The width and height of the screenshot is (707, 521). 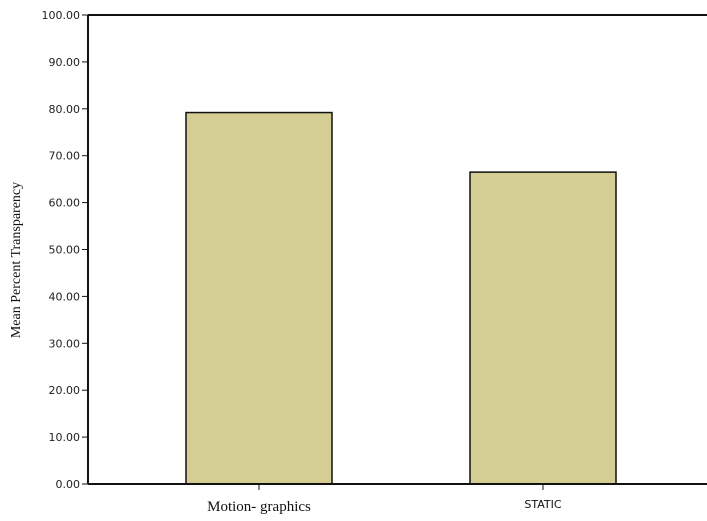 What do you see at coordinates (65, 343) in the screenshot?
I see `y-tick-label: 30.00` at bounding box center [65, 343].